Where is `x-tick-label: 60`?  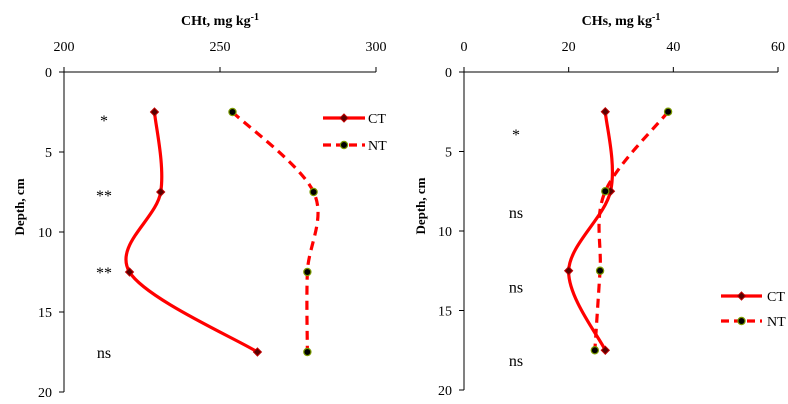 x-tick-label: 60 is located at coordinates (778, 47).